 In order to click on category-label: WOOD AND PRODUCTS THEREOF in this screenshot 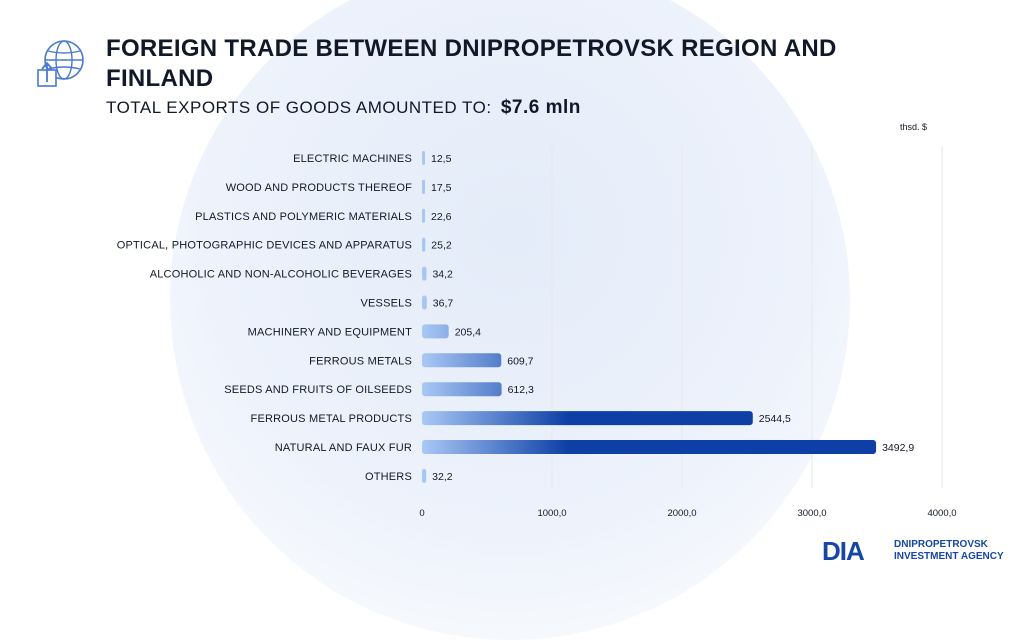, I will do `click(319, 188)`.